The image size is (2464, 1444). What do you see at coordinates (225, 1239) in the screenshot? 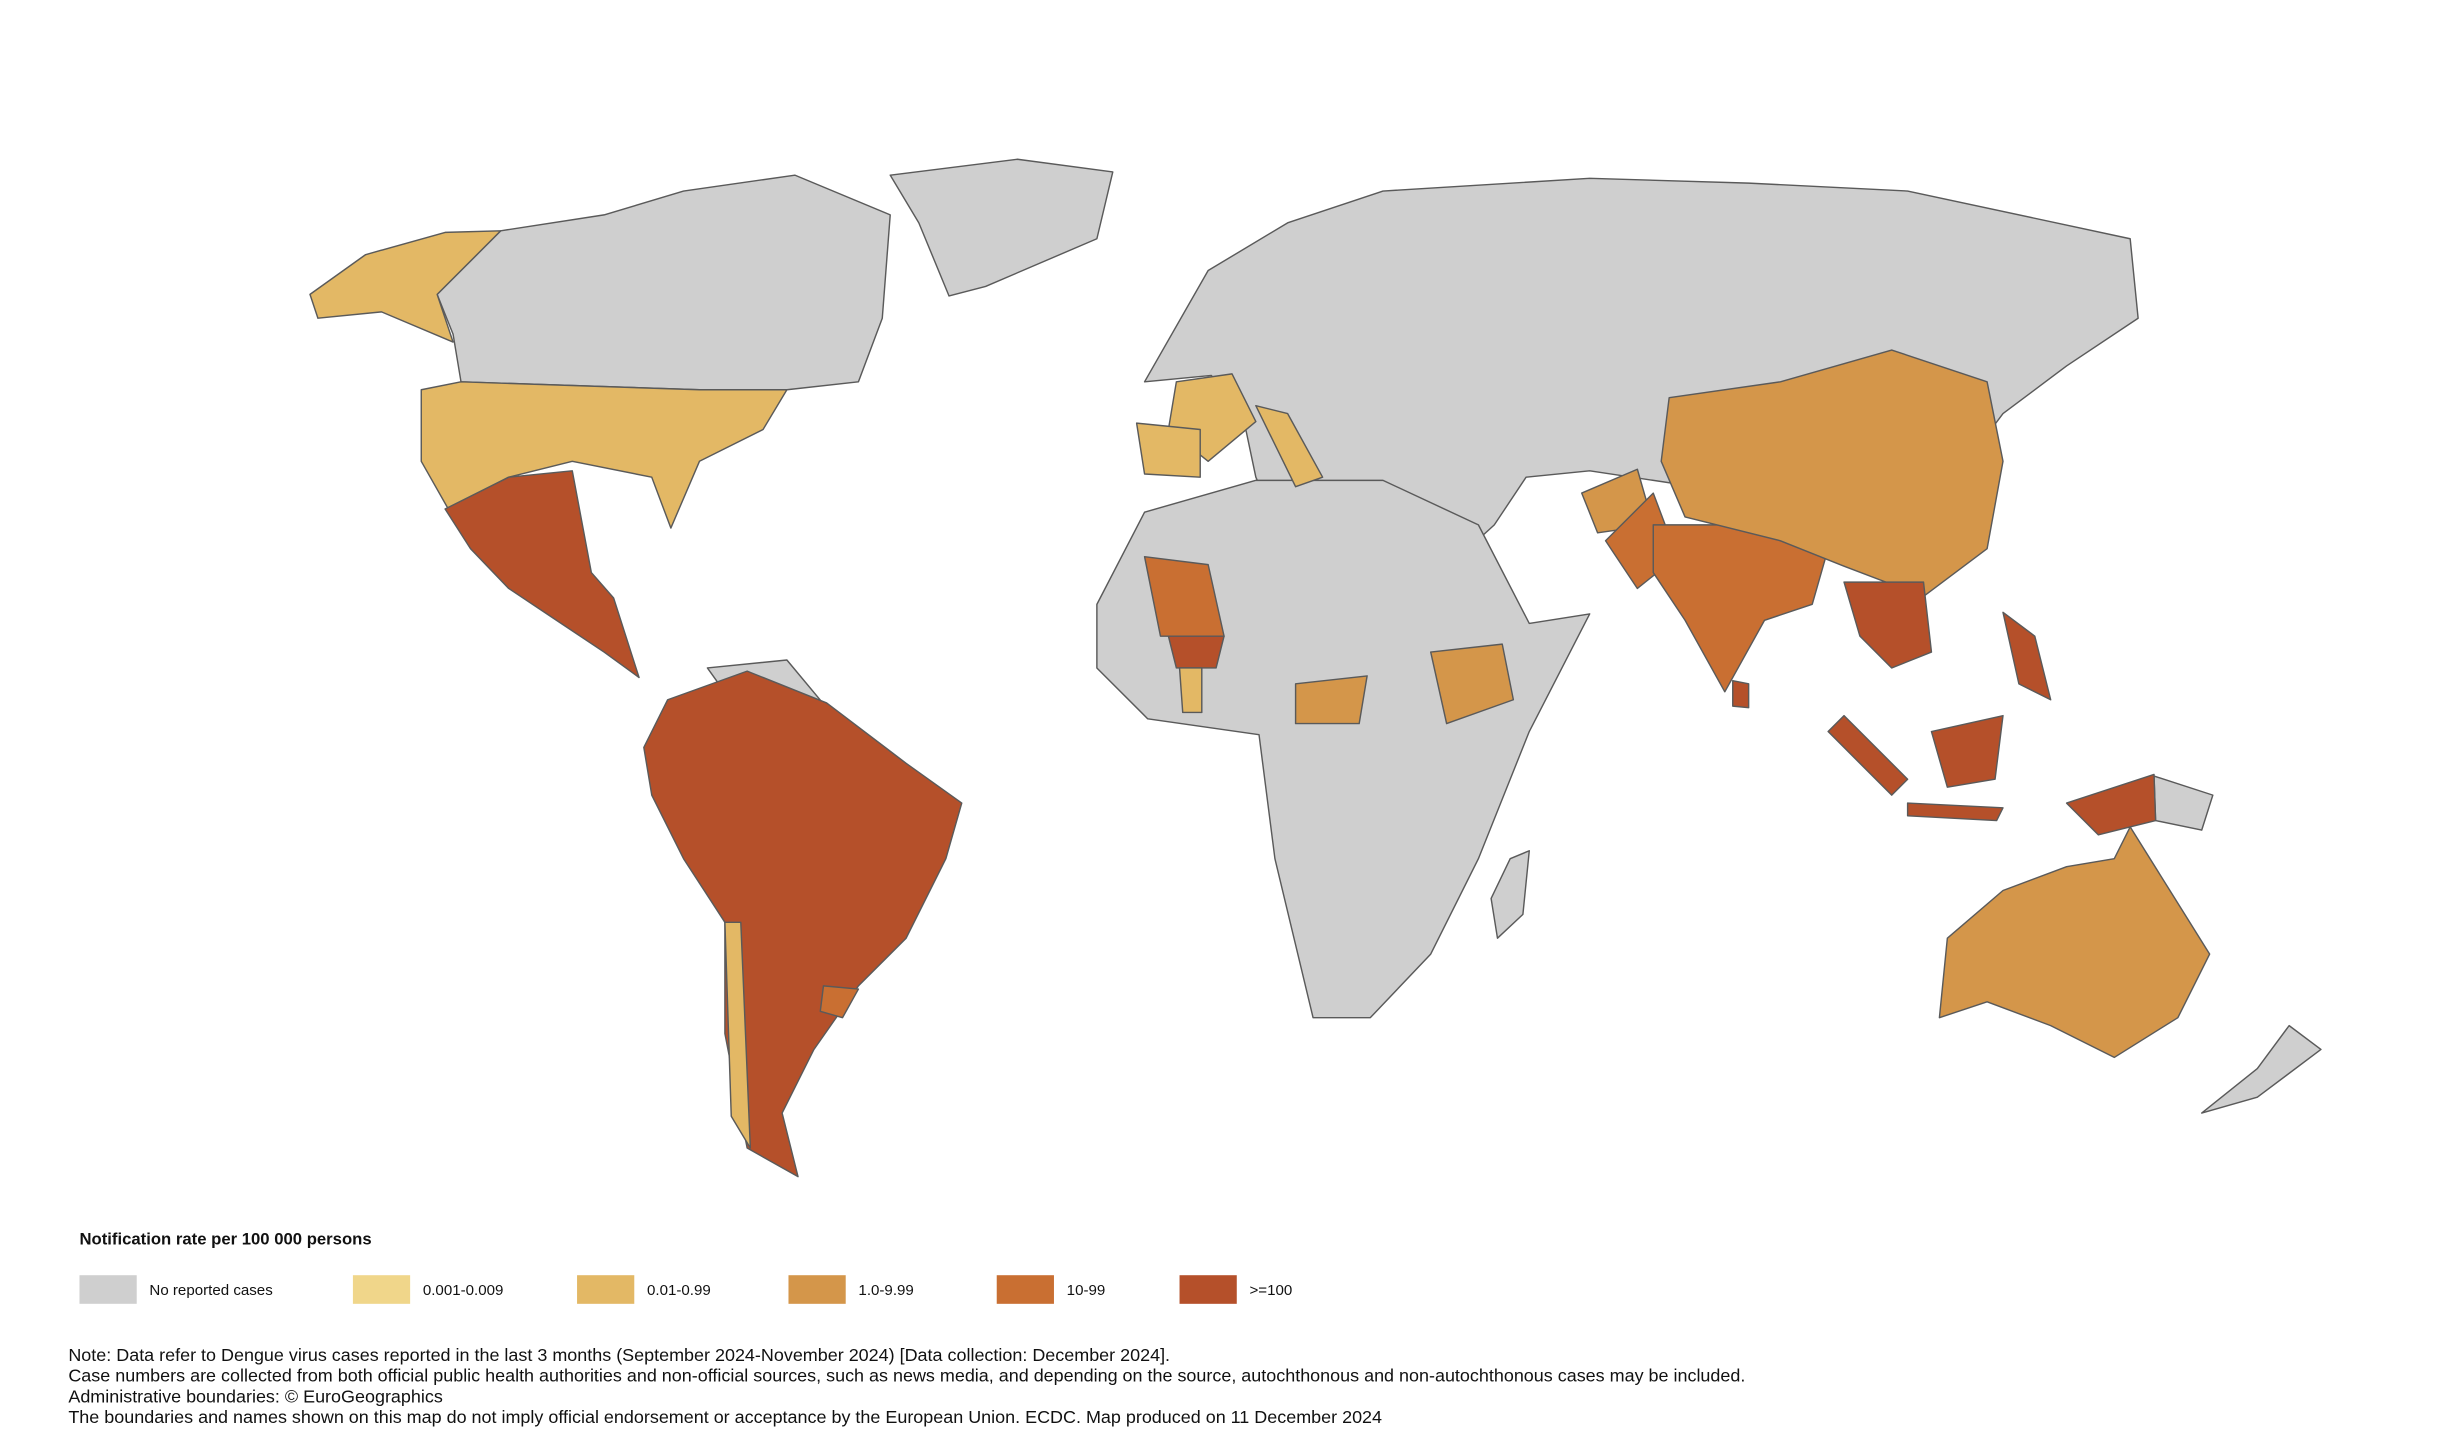
I see `legend-title: Notification rate per 100 000 persons` at bounding box center [225, 1239].